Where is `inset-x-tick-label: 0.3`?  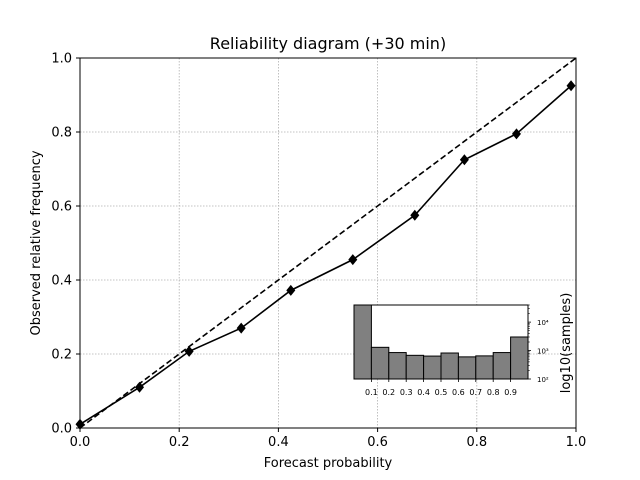
inset-x-tick-label: 0.3 is located at coordinates (406, 392).